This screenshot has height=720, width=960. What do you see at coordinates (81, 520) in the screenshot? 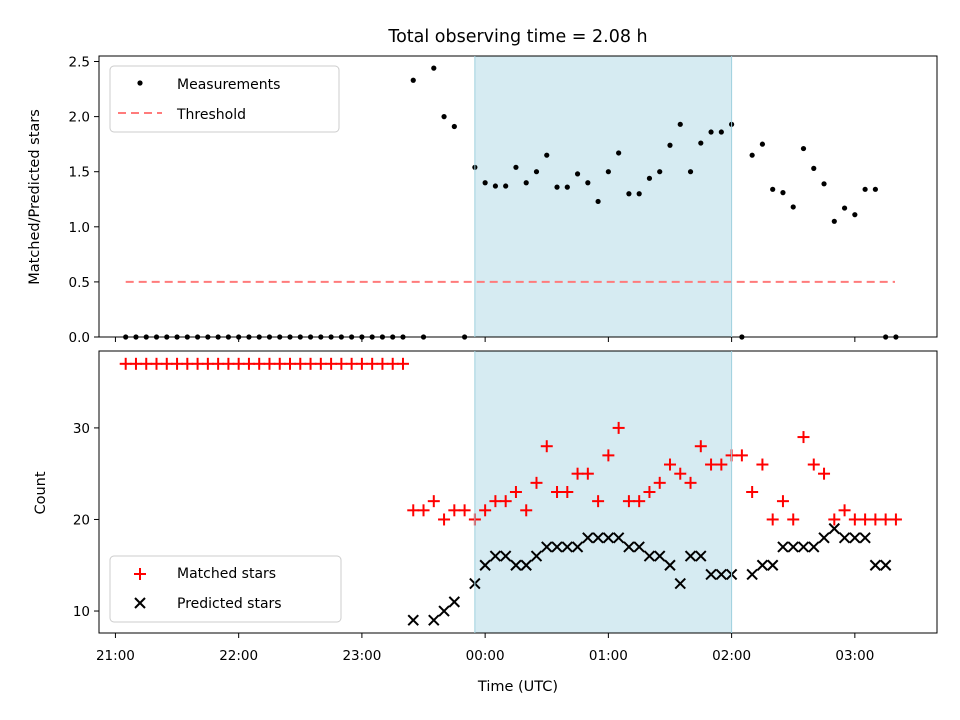
I see `bottom-y-tick-label: 20` at bounding box center [81, 520].